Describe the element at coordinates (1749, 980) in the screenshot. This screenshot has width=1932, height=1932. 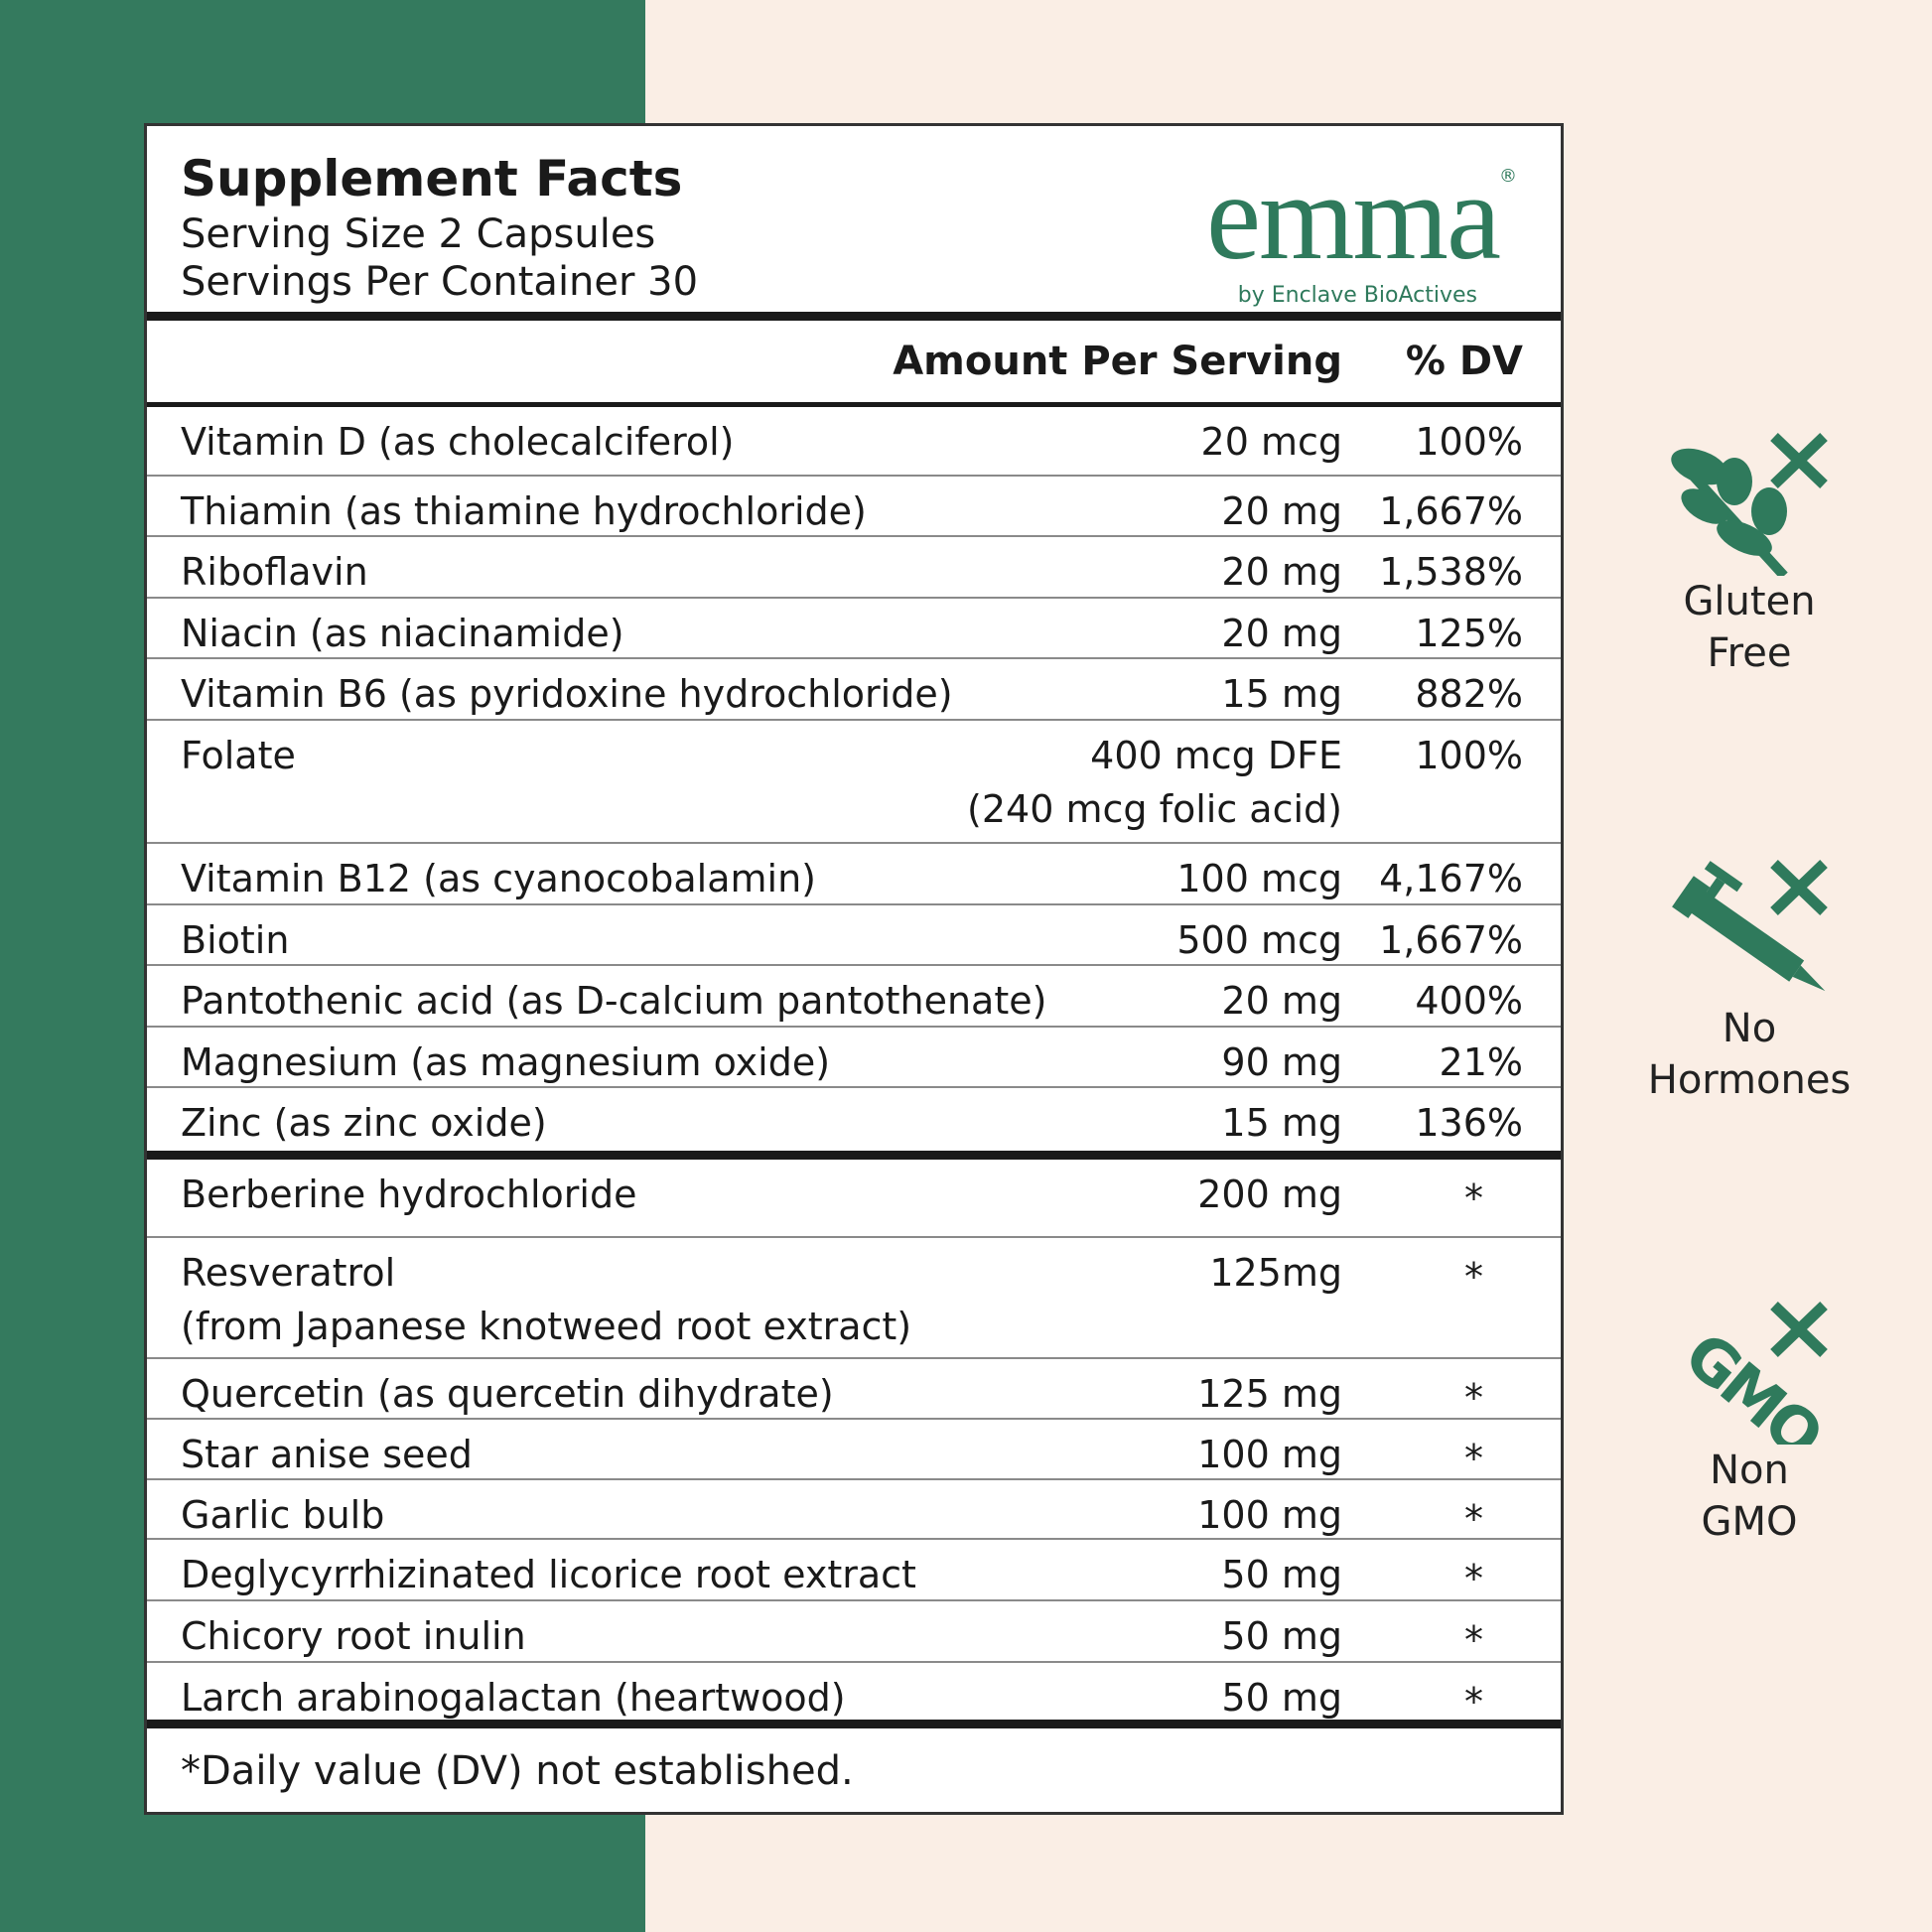
I see `badge-no-hormones: No Hormones` at that location.